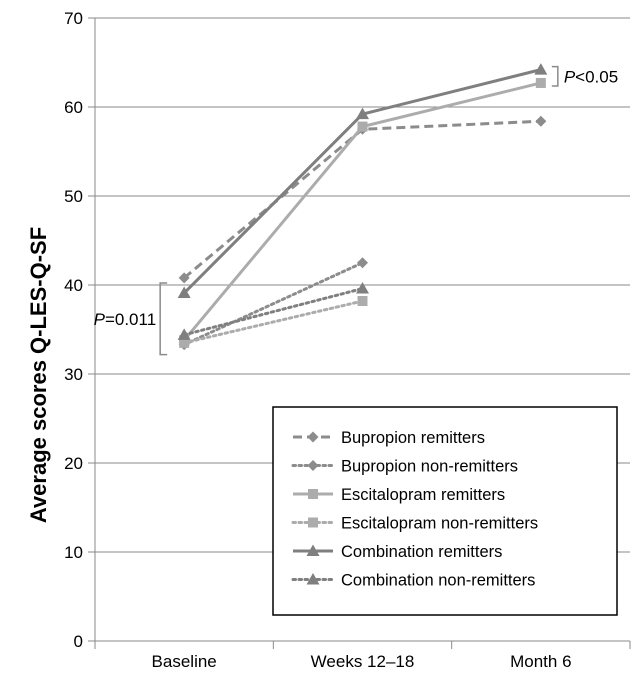 This screenshot has width=633, height=675. Describe the element at coordinates (73, 196) in the screenshot. I see `y-tick-label: 50` at that location.